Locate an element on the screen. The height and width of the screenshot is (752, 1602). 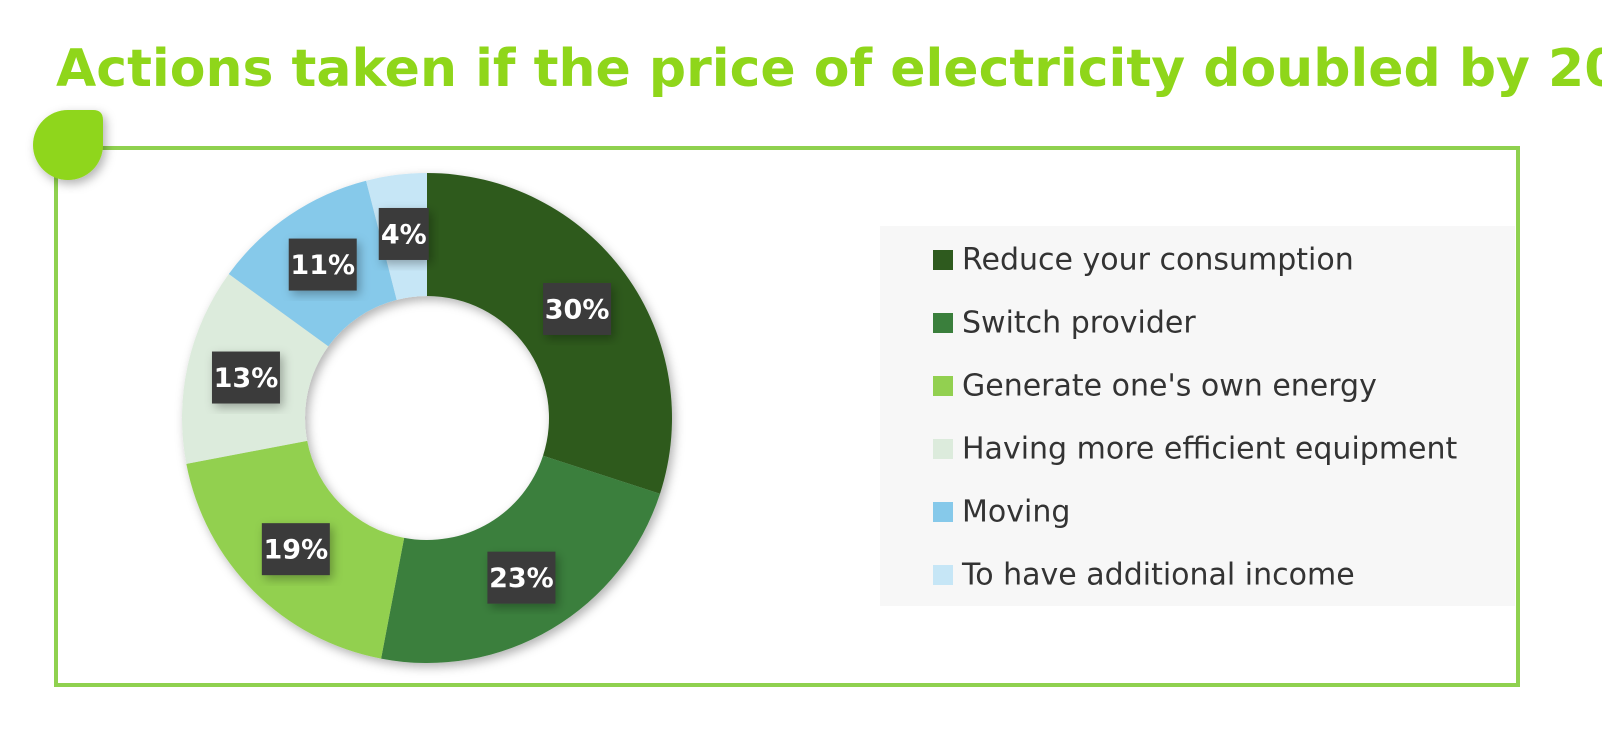
corner-badge is located at coordinates (68, 145).